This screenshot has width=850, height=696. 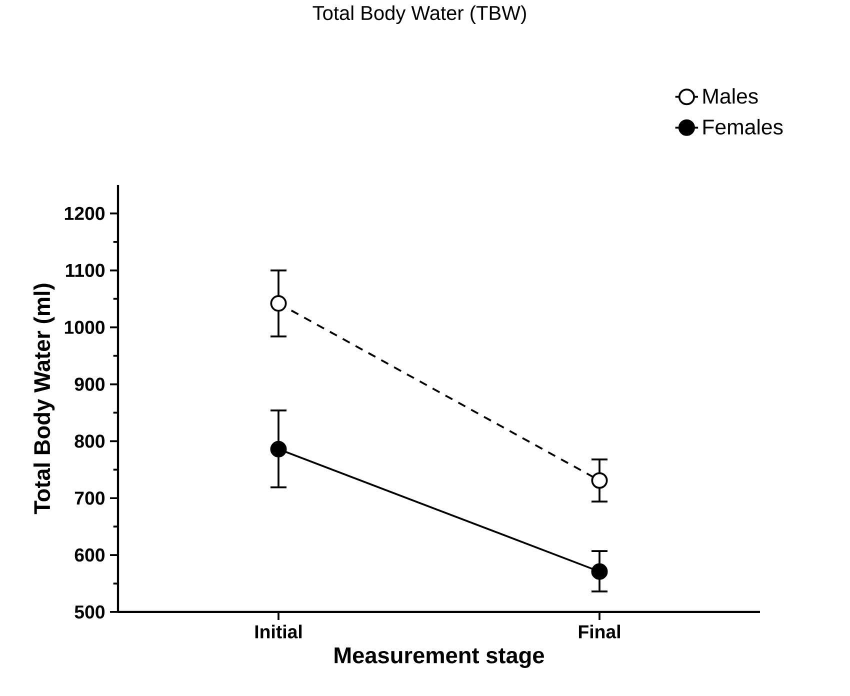 What do you see at coordinates (89, 612) in the screenshot?
I see `y-tick-label: 500` at bounding box center [89, 612].